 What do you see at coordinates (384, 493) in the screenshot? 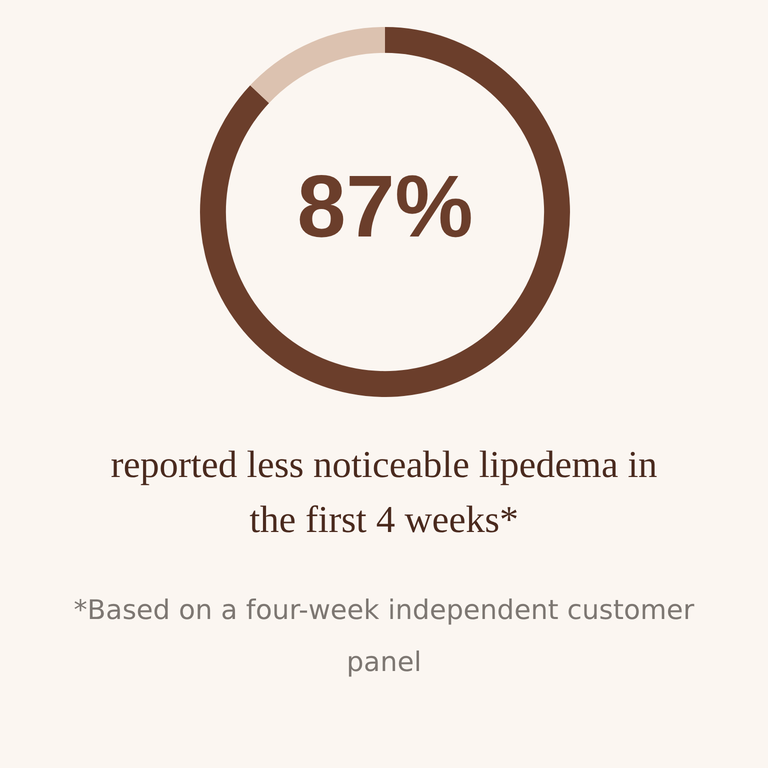
I see `text: reported less noticeable lipedema in the first 4 weeks*` at bounding box center [384, 493].